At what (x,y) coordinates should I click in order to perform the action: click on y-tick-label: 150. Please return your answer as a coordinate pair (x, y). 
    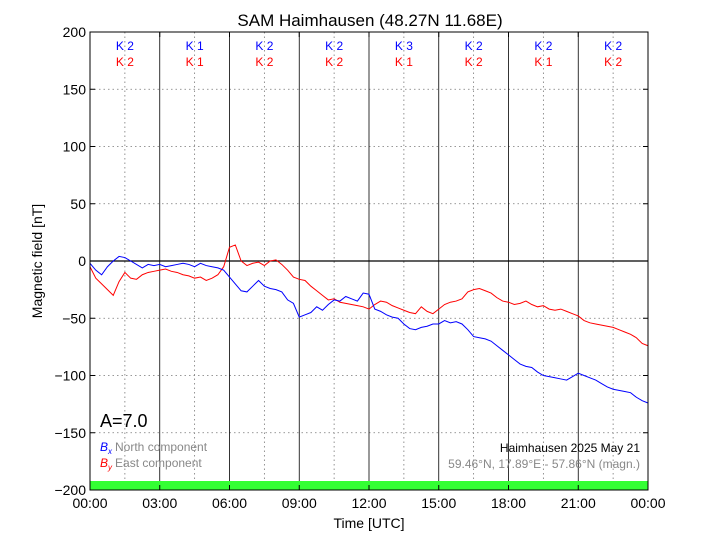
    Looking at the image, I should click on (75, 89).